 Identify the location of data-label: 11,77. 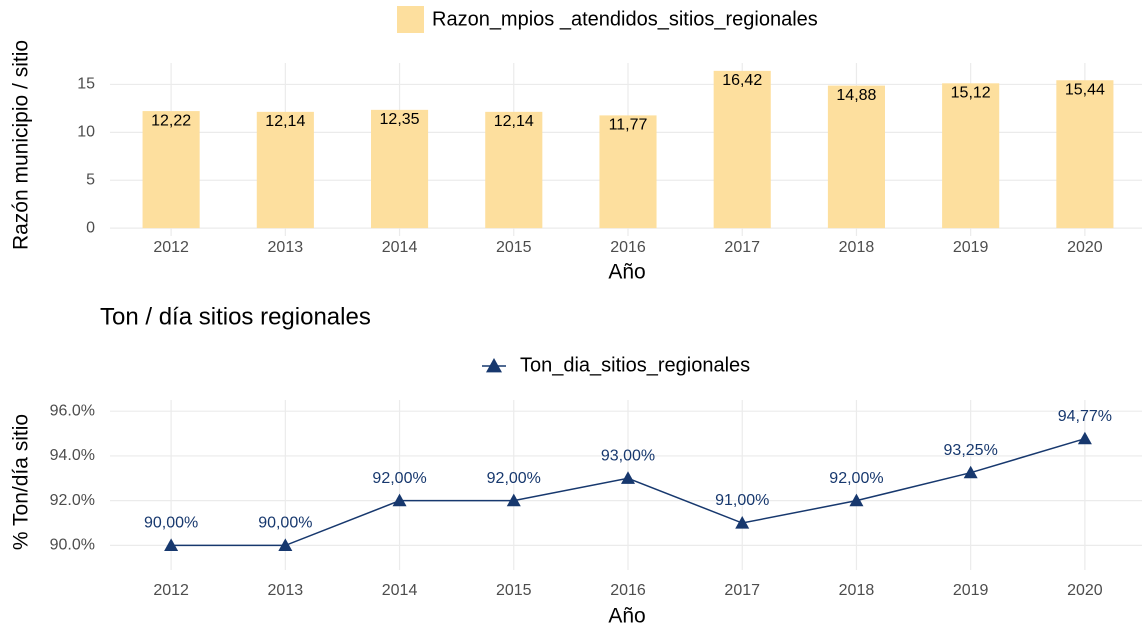
(628, 125).